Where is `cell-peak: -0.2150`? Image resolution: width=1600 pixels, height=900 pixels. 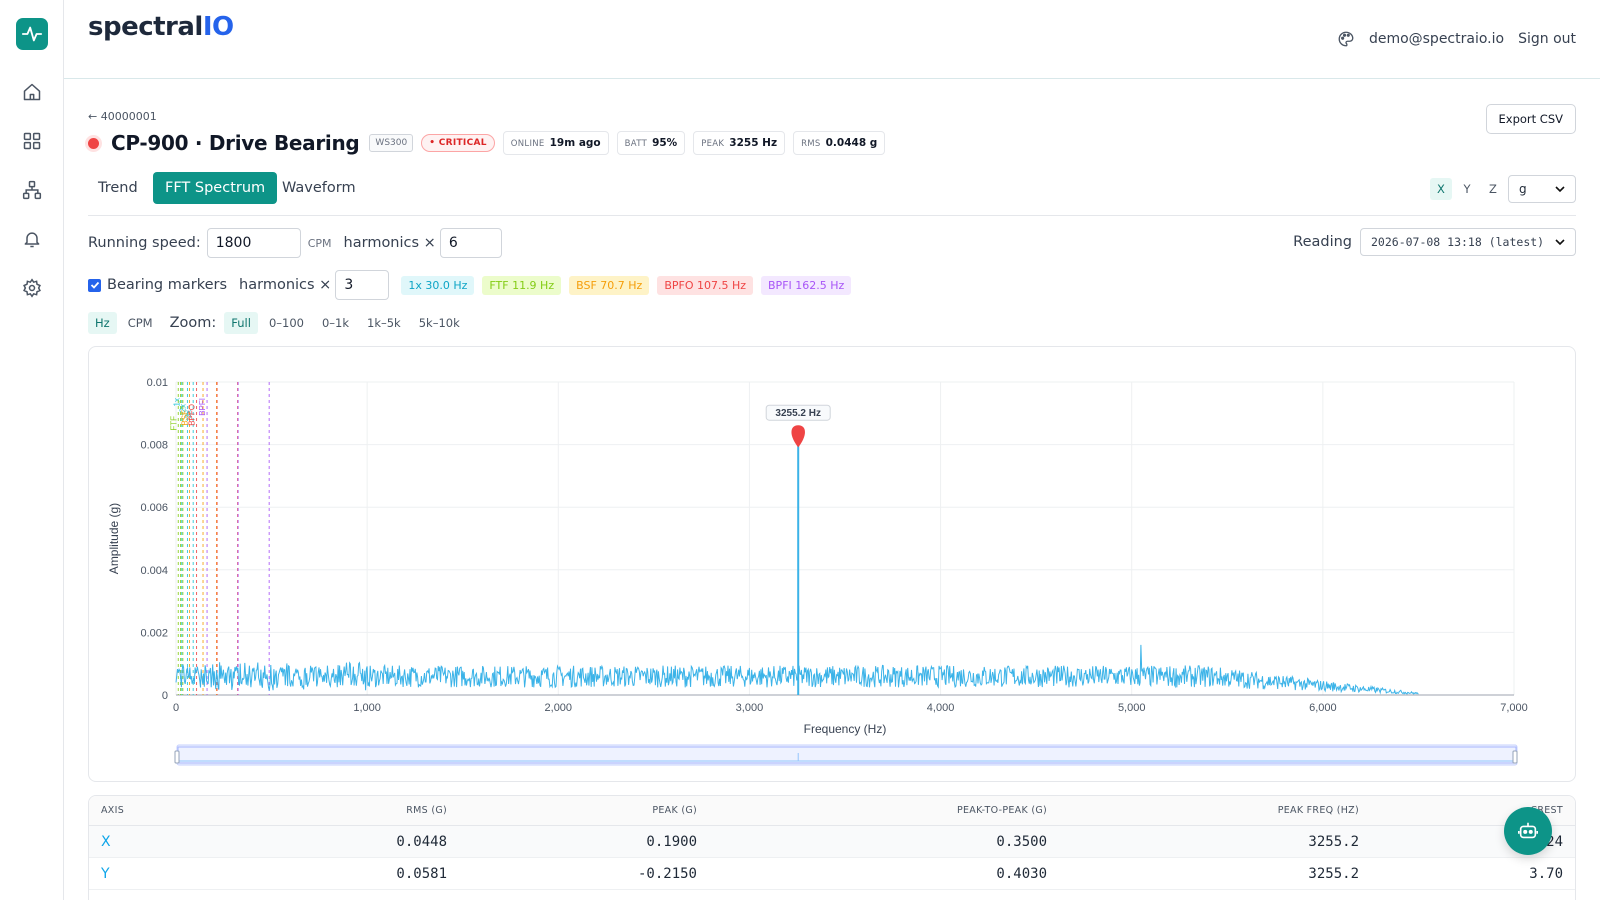
cell-peak: -0.2150 is located at coordinates (667, 873).